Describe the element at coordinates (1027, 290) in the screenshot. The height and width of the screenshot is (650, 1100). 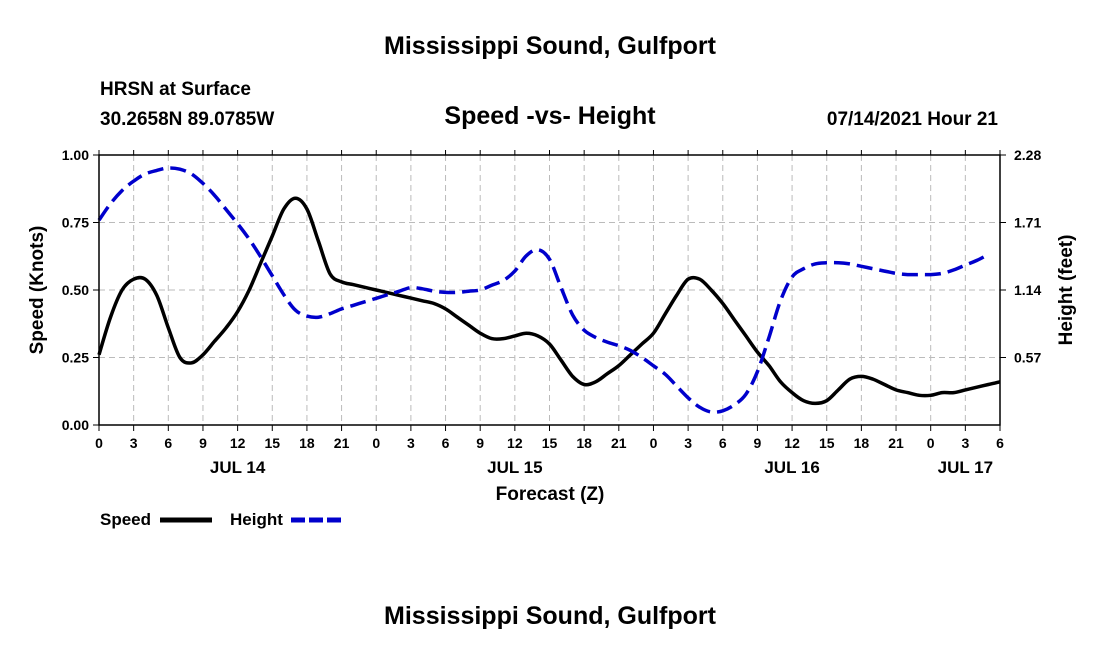
I see `y2-tick-label: 1.14` at that location.